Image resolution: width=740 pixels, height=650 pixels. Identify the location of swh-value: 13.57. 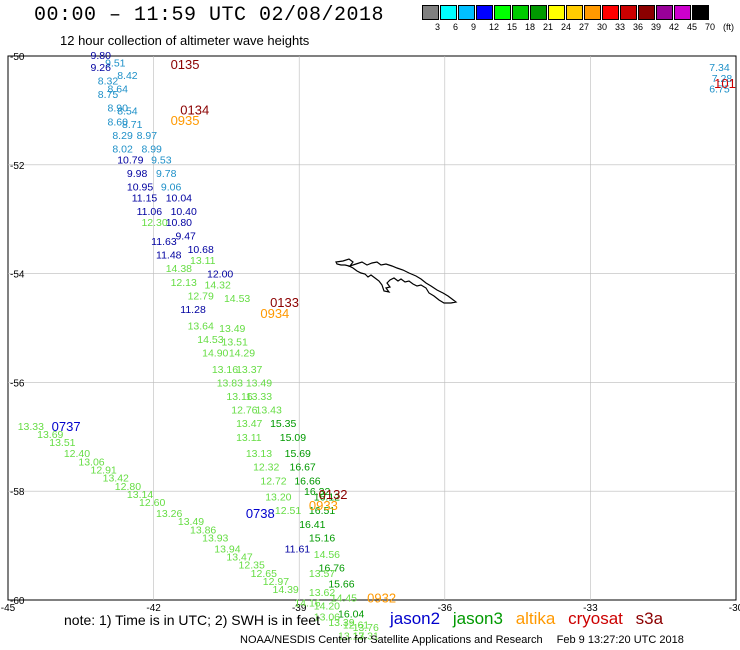
(322, 574).